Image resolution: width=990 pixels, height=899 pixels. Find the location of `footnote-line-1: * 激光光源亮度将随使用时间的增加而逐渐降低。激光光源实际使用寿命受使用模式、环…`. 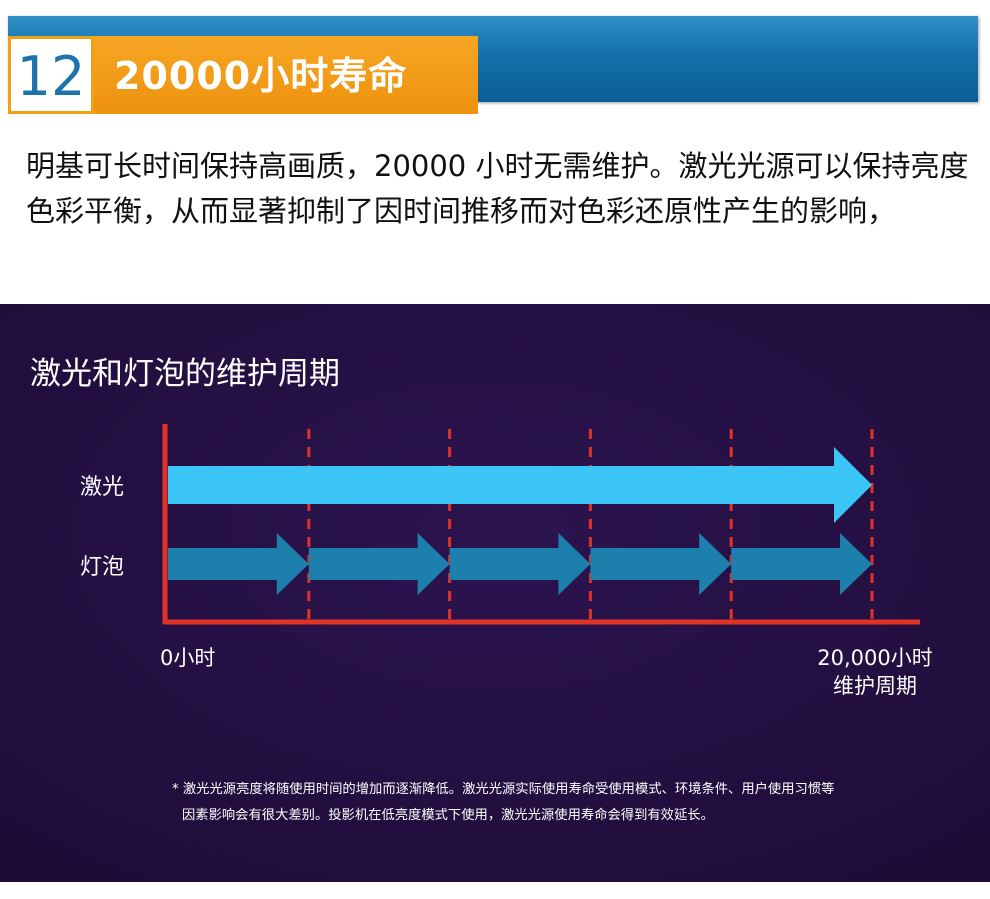

footnote-line-1: * 激光光源亮度将随使用时间的增加而逐渐降低。激光光源实际使用寿命受使用模式、环… is located at coordinates (503, 788).